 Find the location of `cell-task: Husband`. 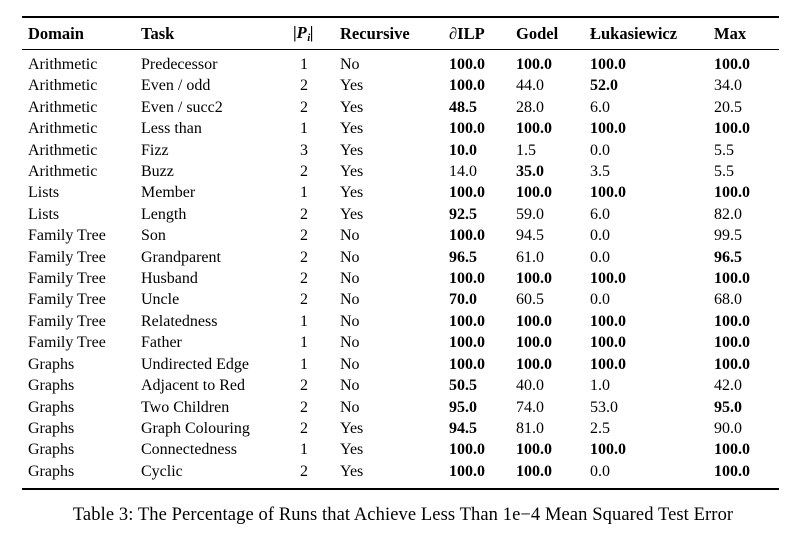

cell-task: Husband is located at coordinates (169, 279).